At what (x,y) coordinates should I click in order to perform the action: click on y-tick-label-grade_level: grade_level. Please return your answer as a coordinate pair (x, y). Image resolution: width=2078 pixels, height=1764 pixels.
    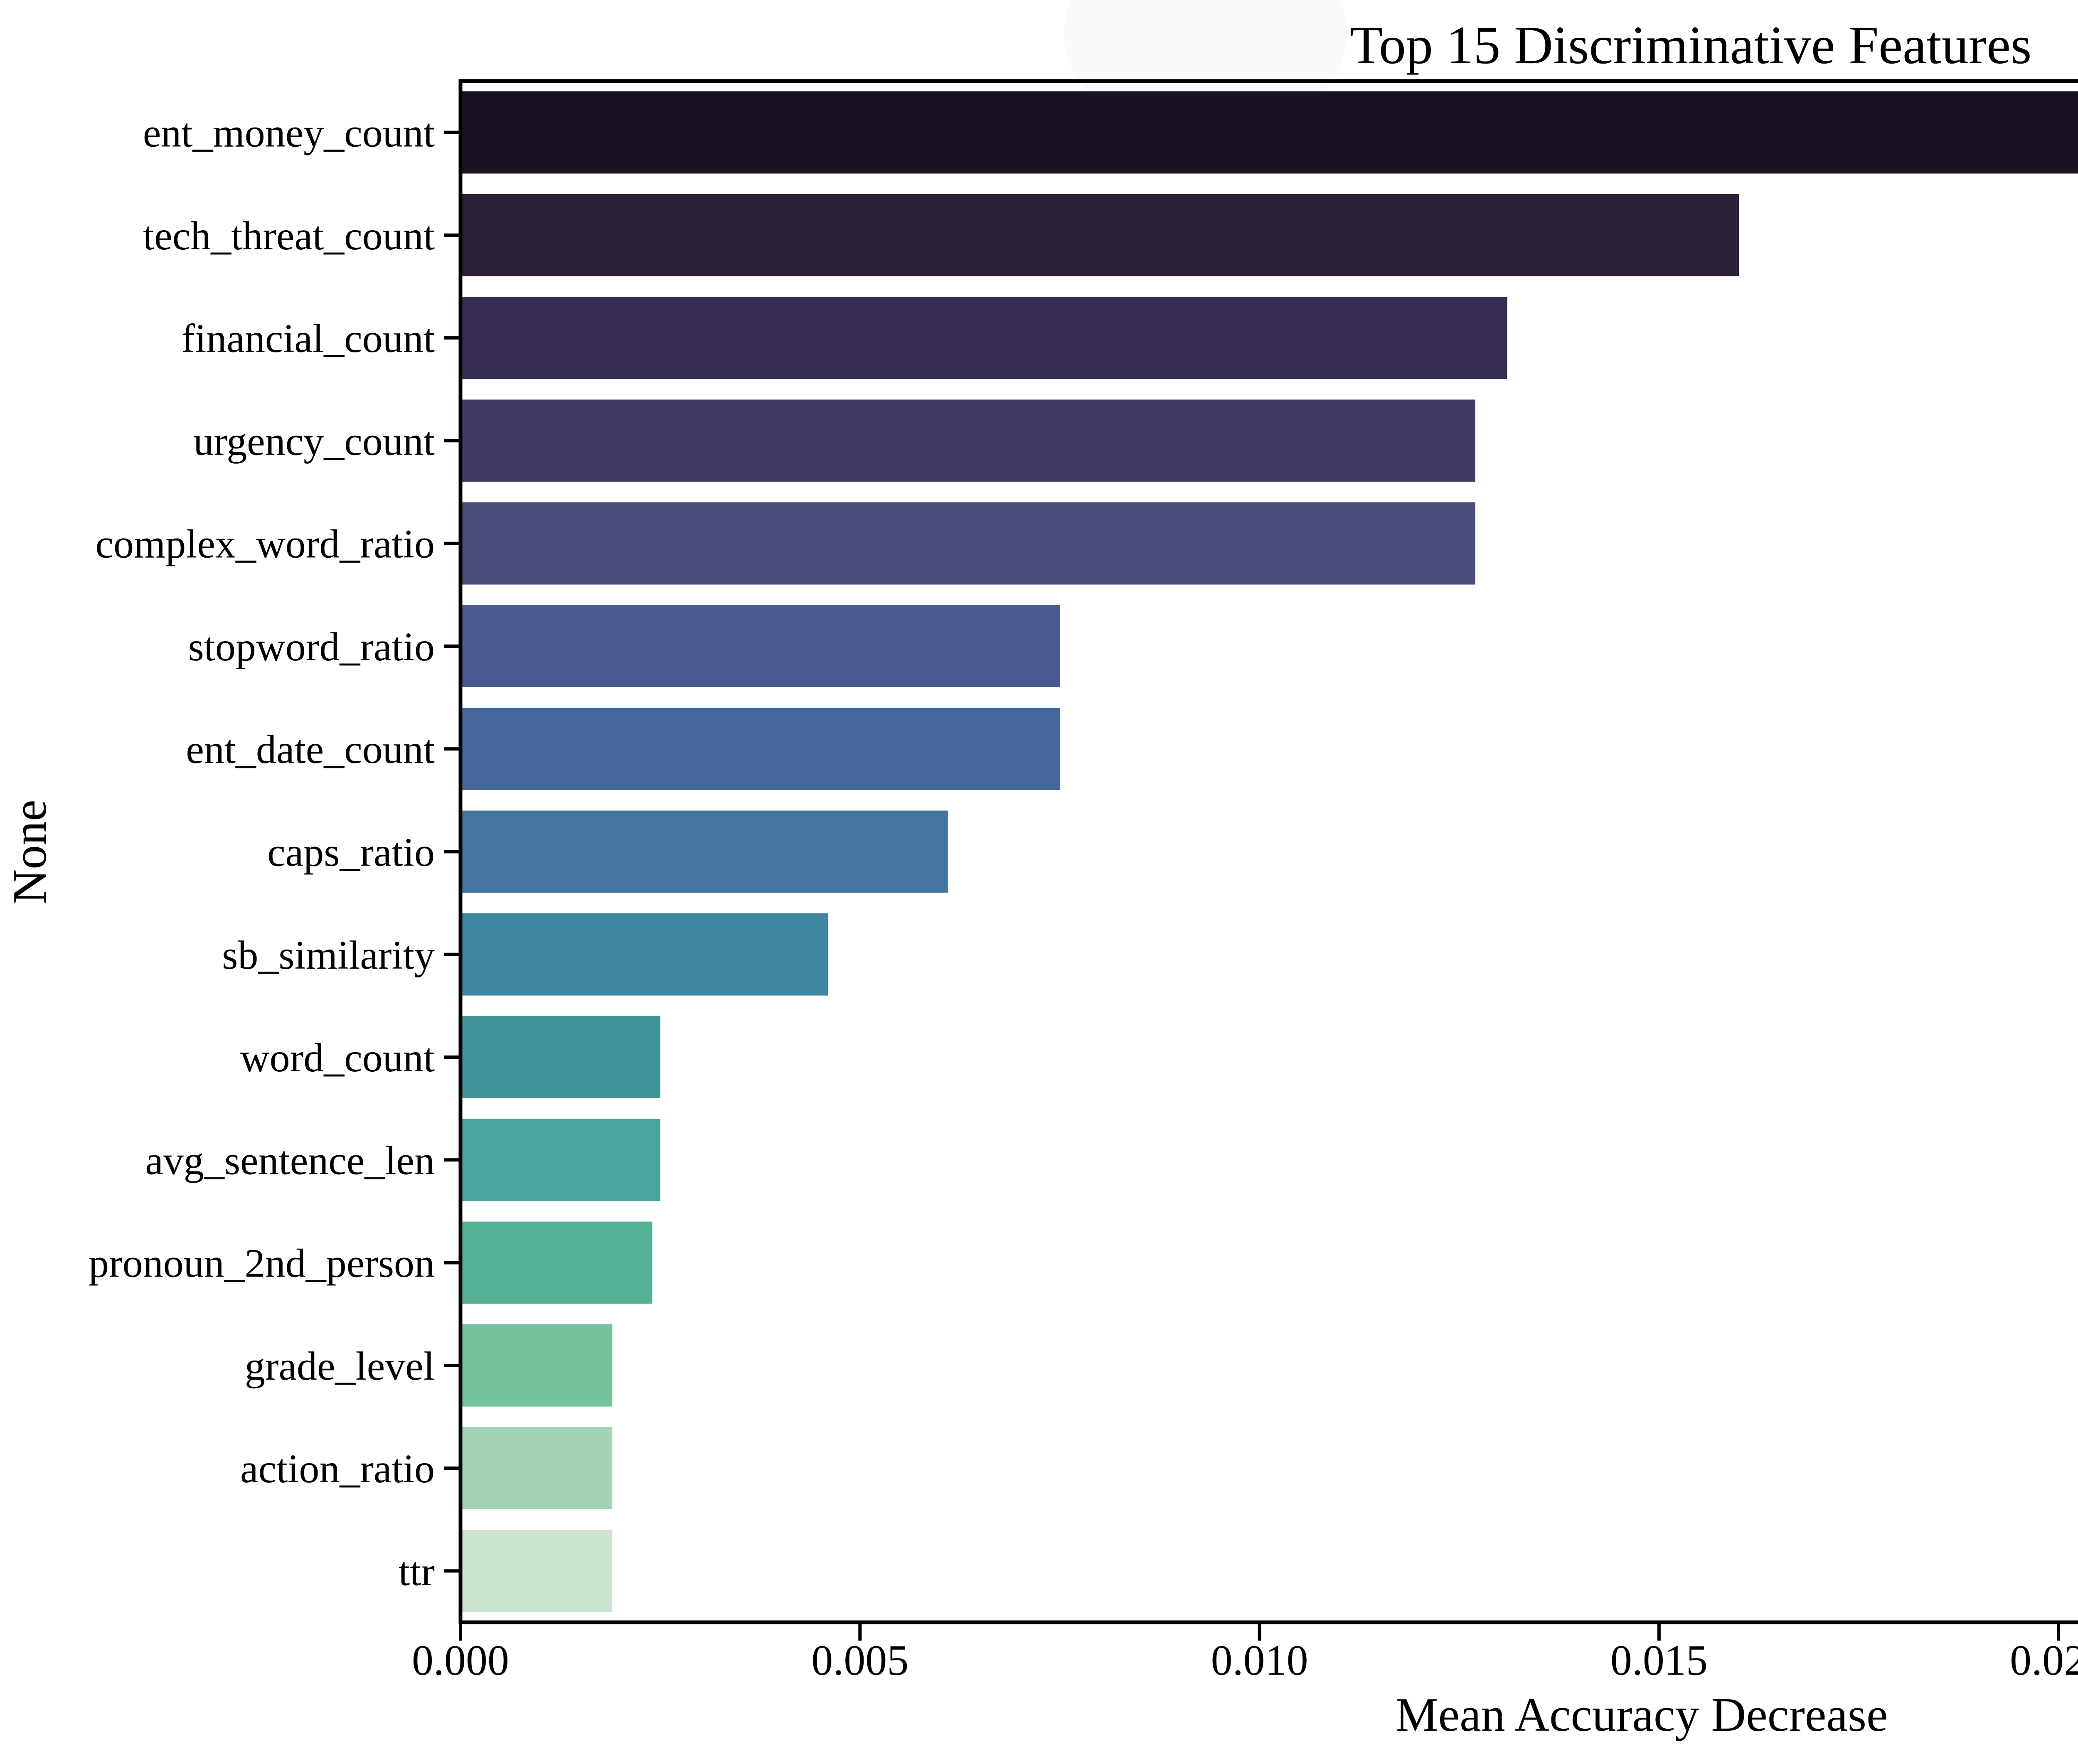
    Looking at the image, I should click on (340, 1366).